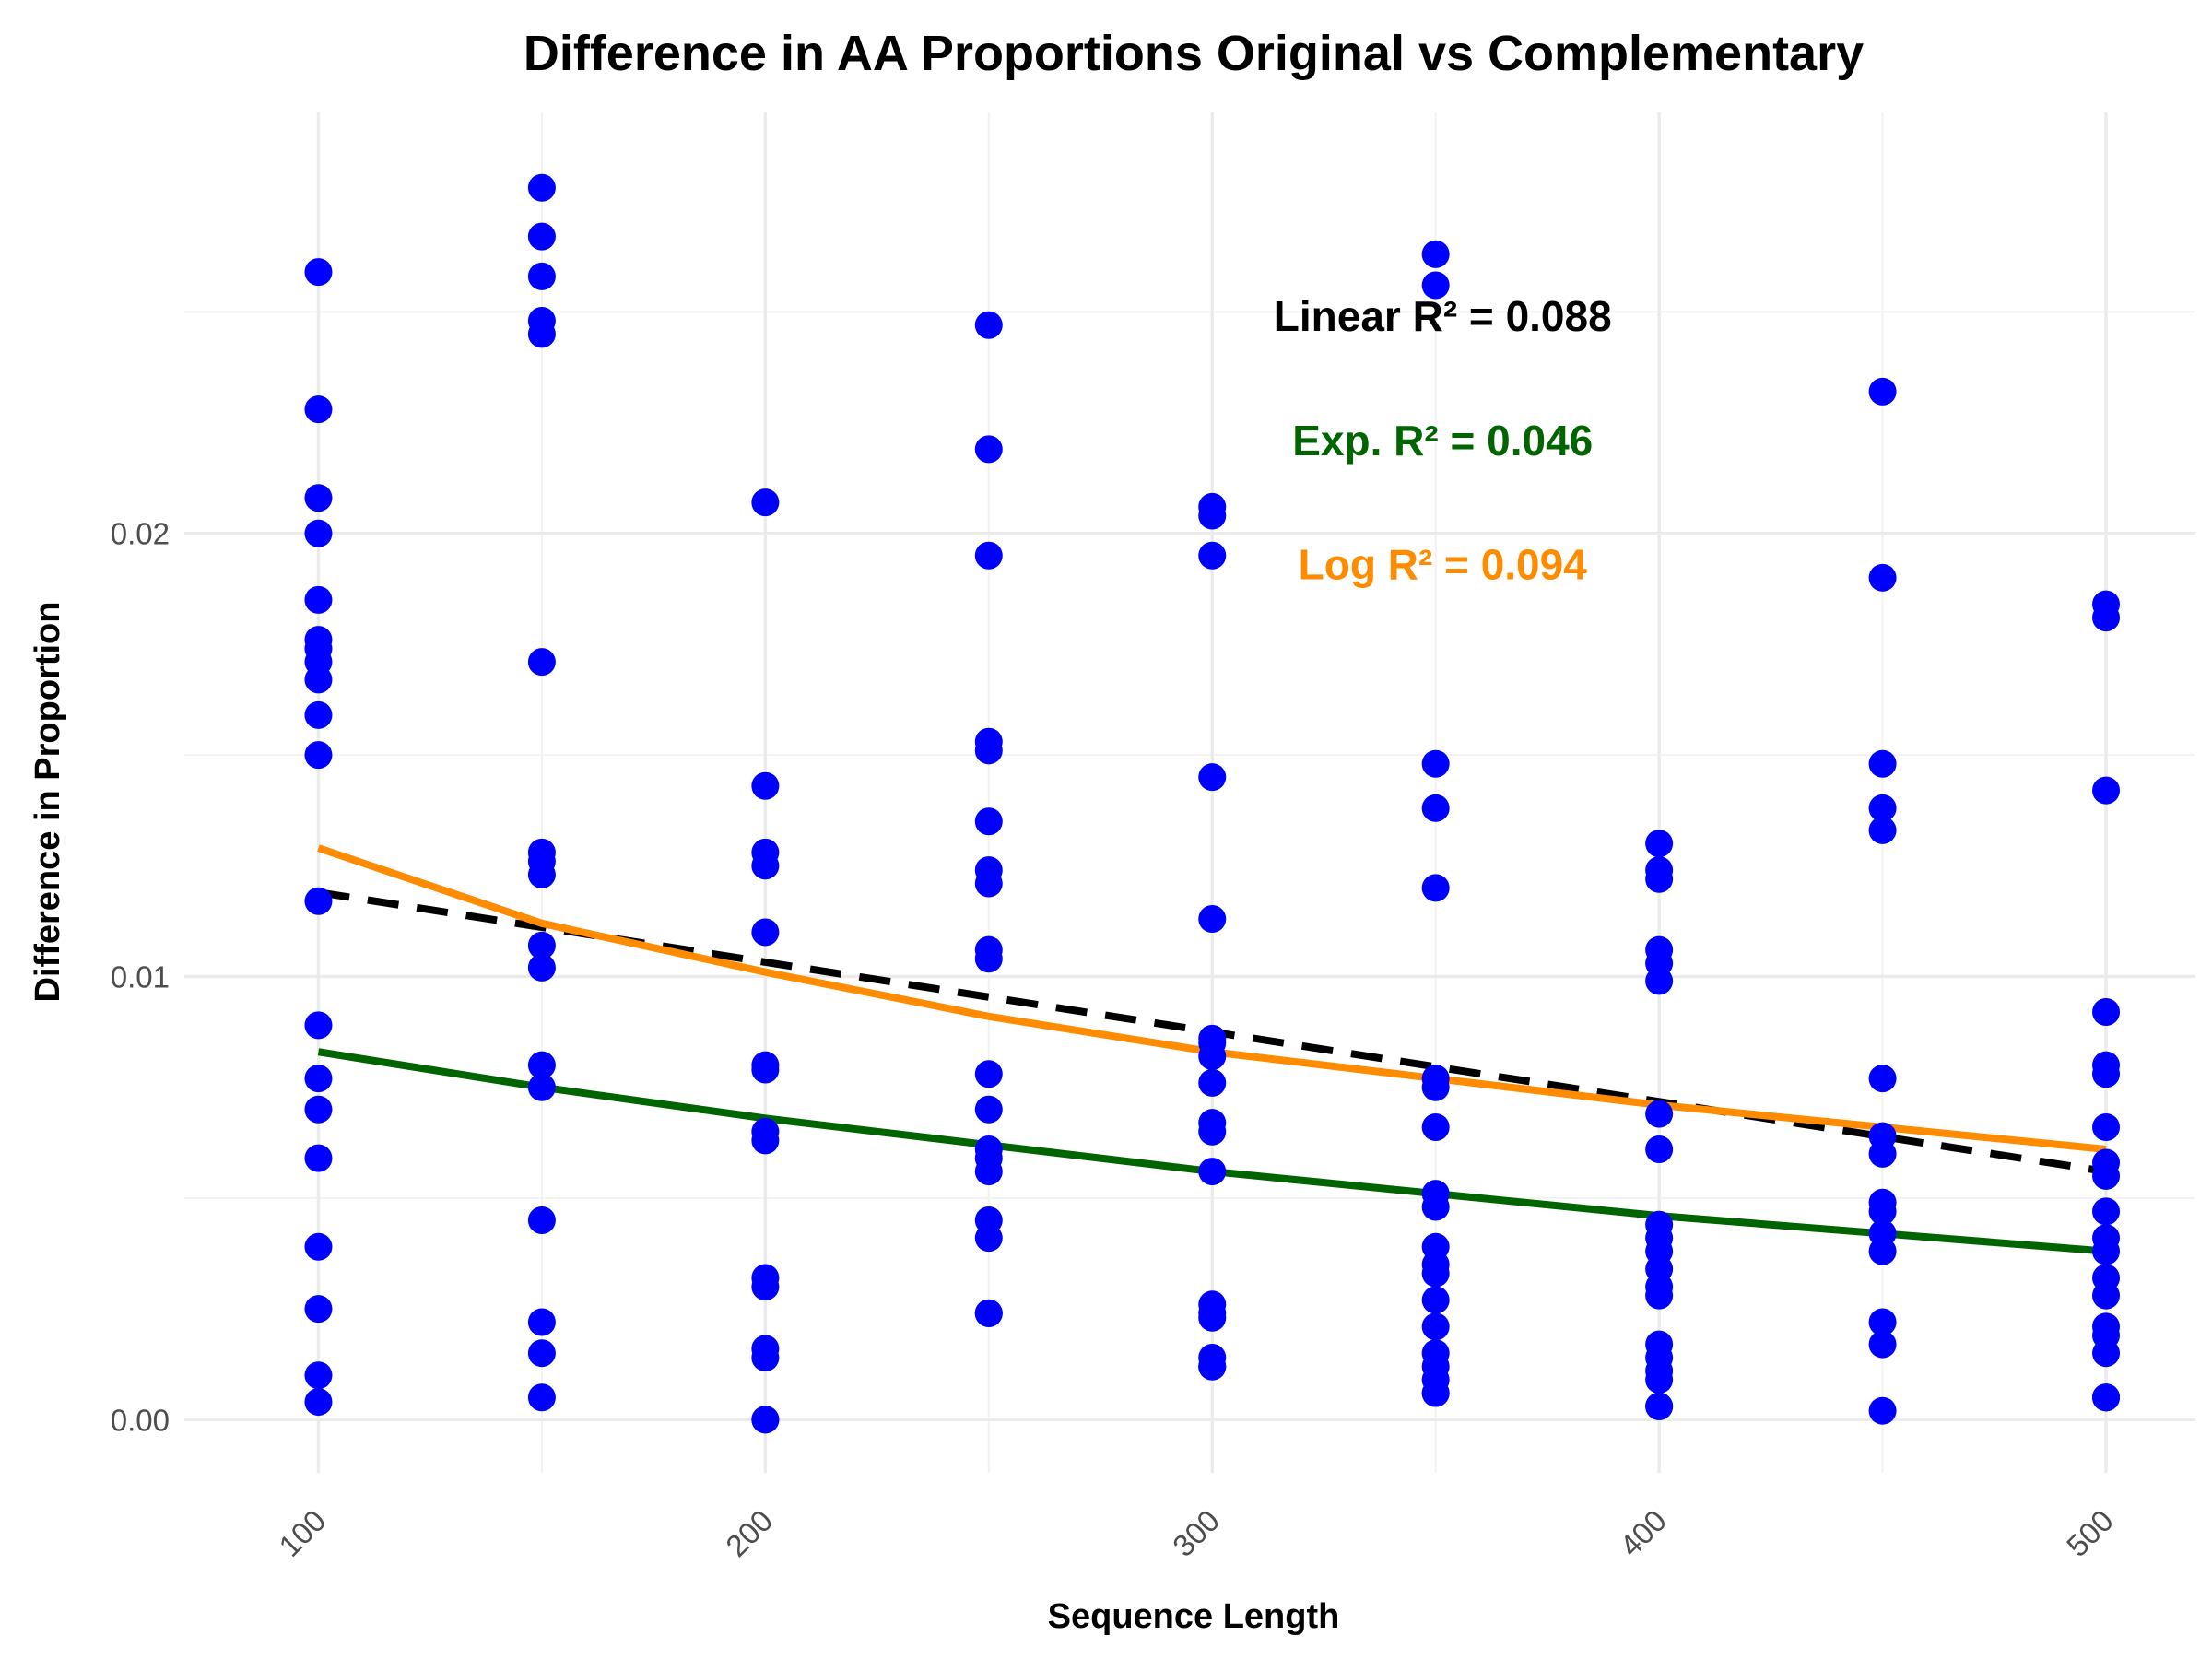  I want to click on y-tick-label: 0.01, so click(140, 977).